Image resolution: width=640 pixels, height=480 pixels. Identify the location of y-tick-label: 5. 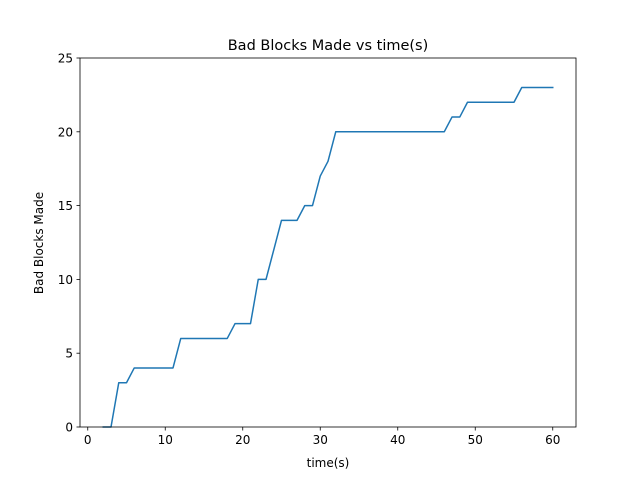
(69, 354).